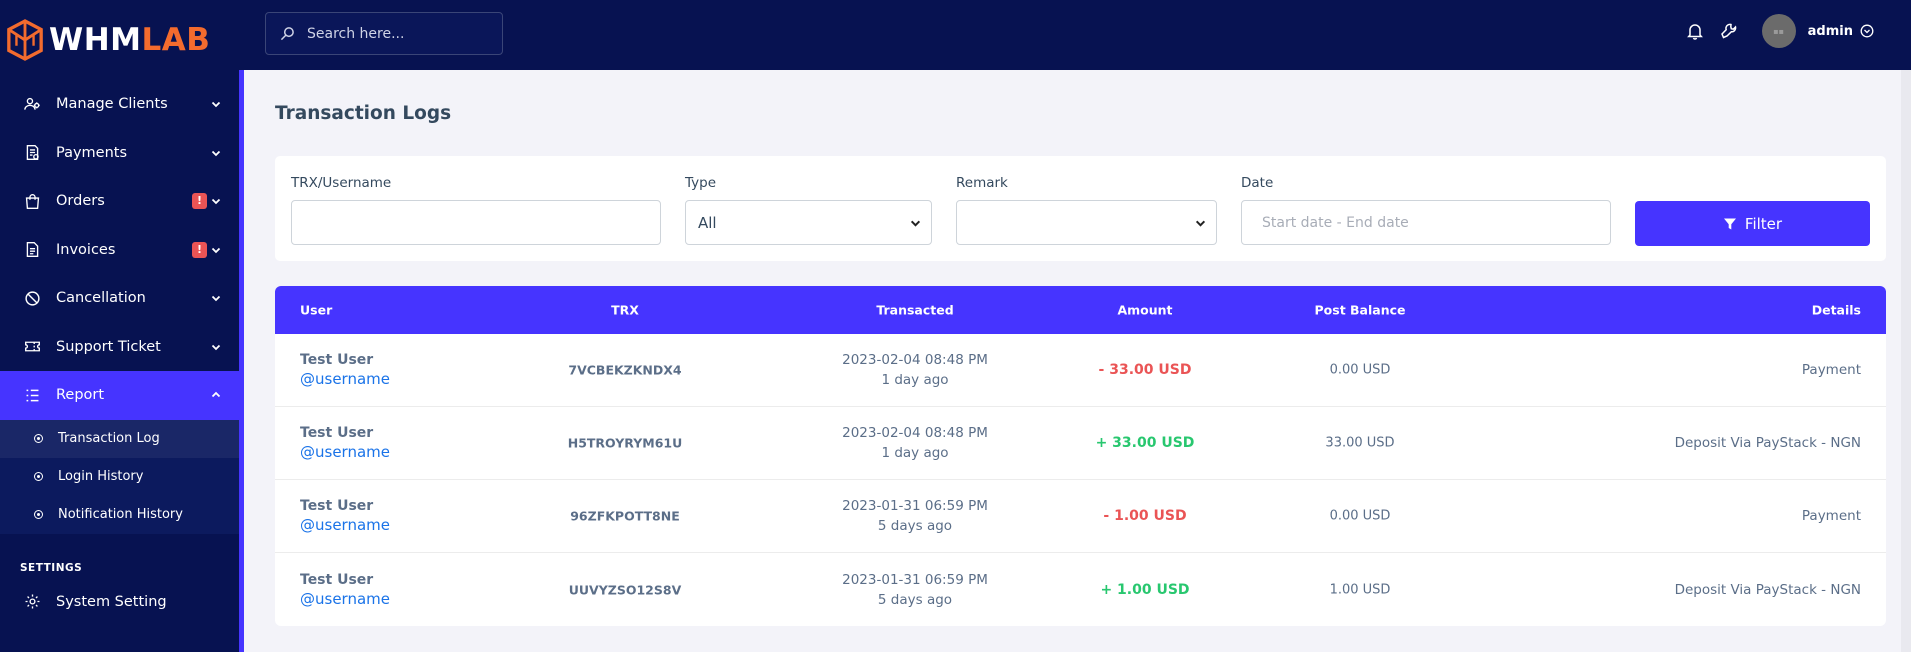 This screenshot has height=652, width=1911. Describe the element at coordinates (1729, 31) in the screenshot. I see `wrench-icon` at that location.